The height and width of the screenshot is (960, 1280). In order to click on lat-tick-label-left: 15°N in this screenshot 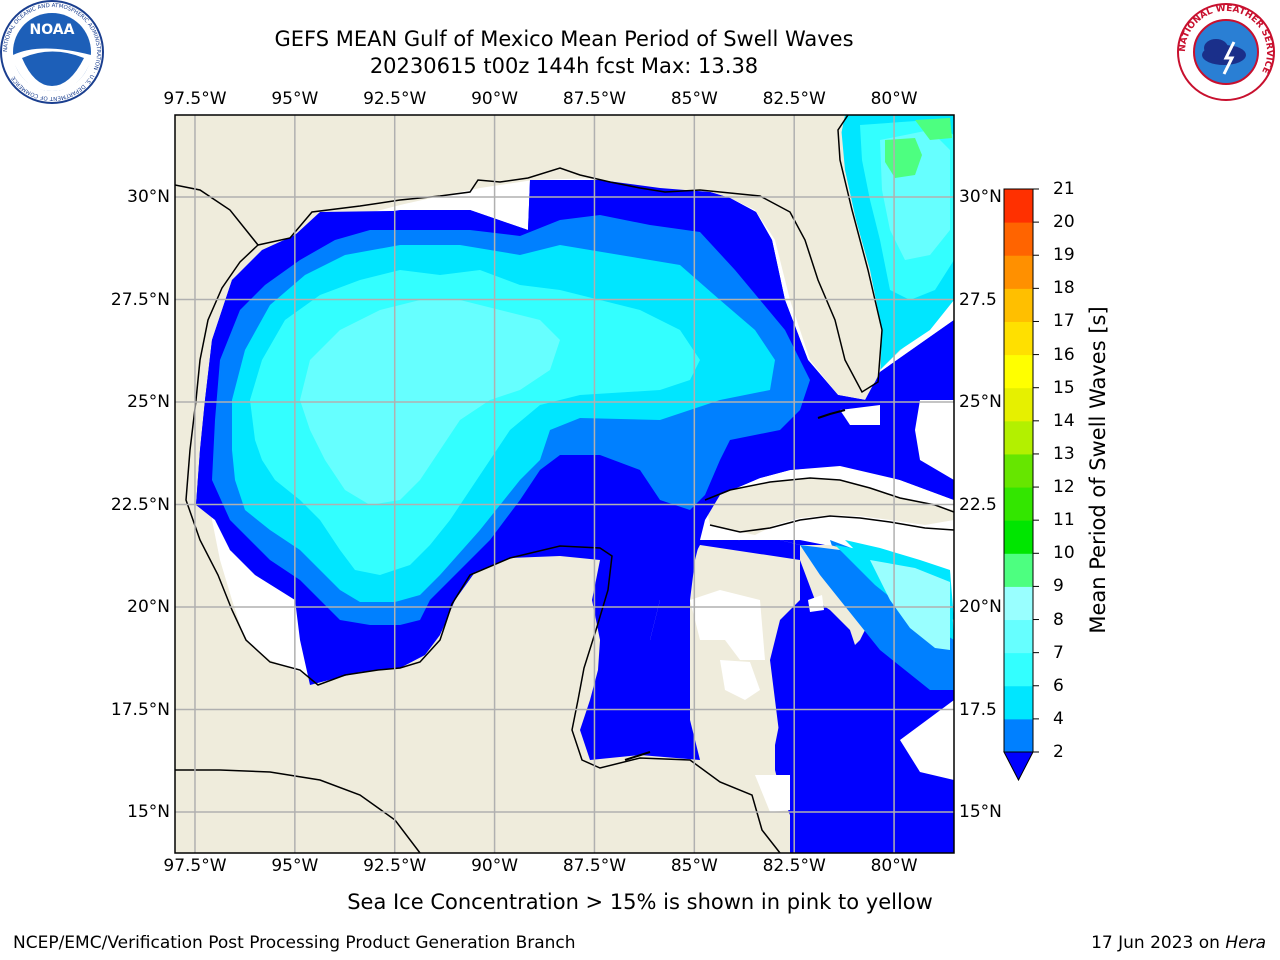, I will do `click(148, 812)`.